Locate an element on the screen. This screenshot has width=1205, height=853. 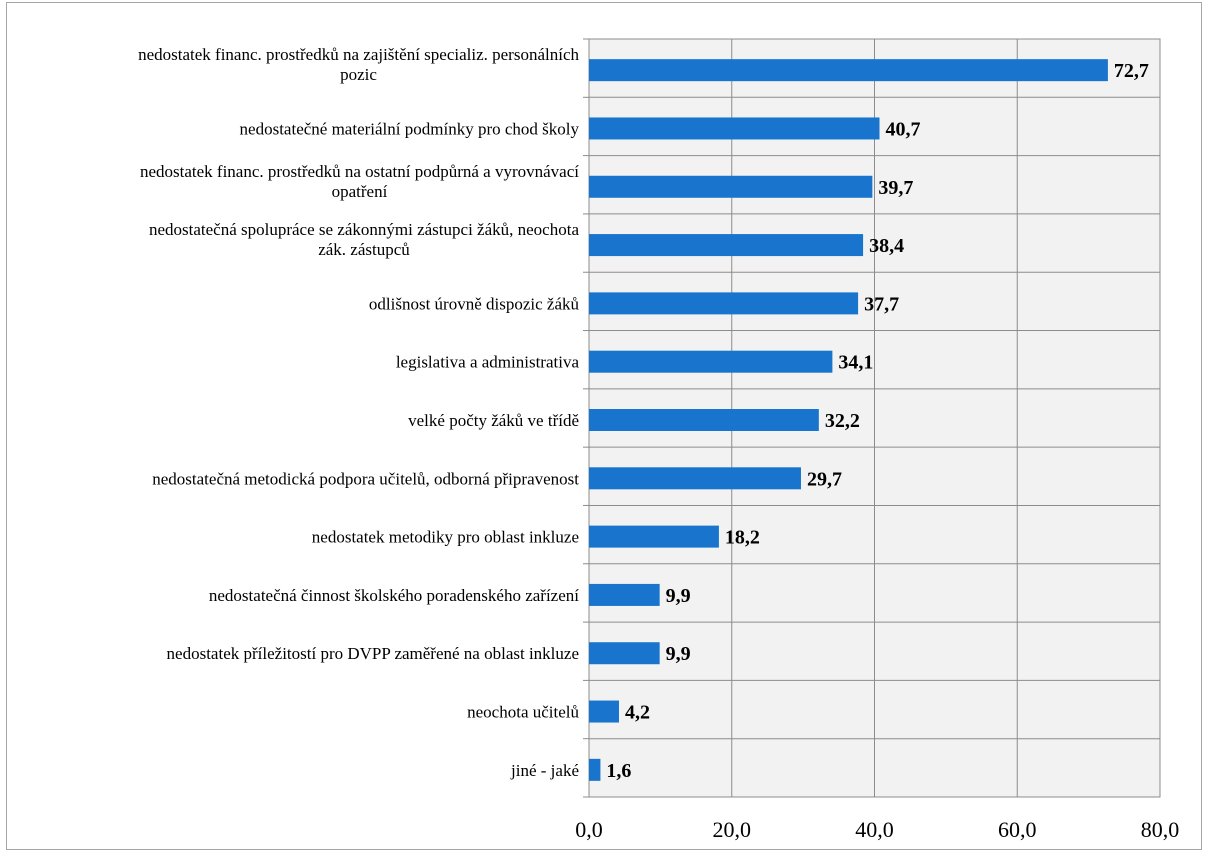
x-tick-label: 60,0 is located at coordinates (1017, 829).